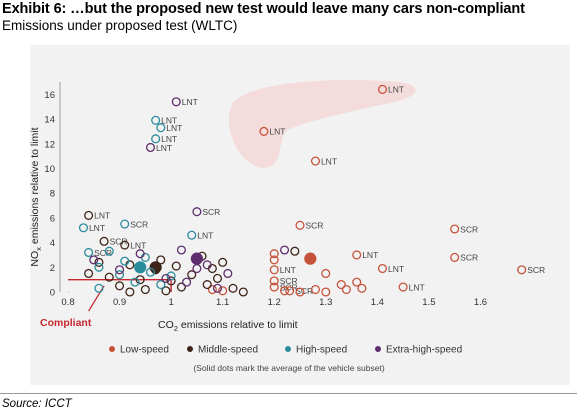  Describe the element at coordinates (52, 243) in the screenshot. I see `y-tick-label: 4` at that location.